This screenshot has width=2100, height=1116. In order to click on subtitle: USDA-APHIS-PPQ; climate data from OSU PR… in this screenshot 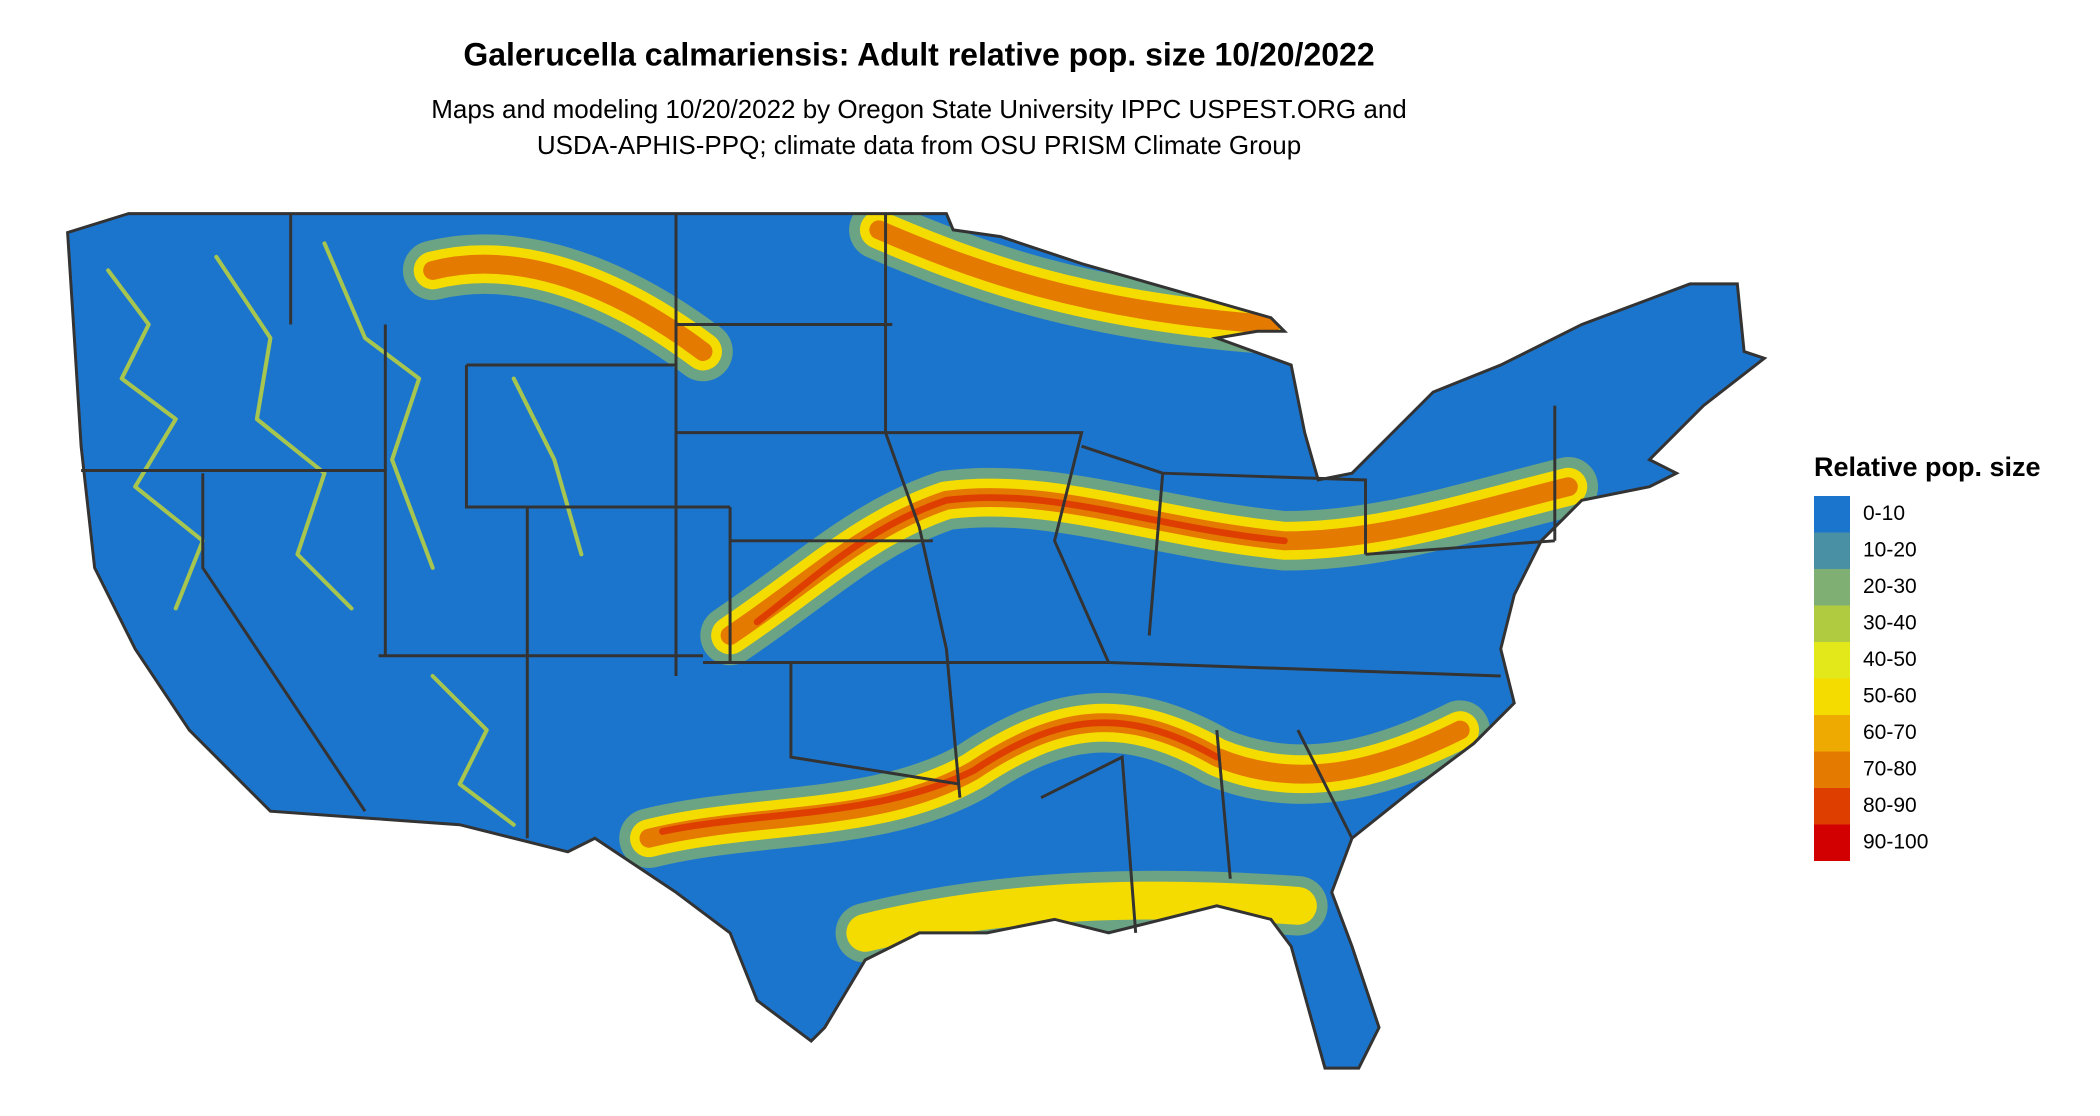, I will do `click(919, 145)`.